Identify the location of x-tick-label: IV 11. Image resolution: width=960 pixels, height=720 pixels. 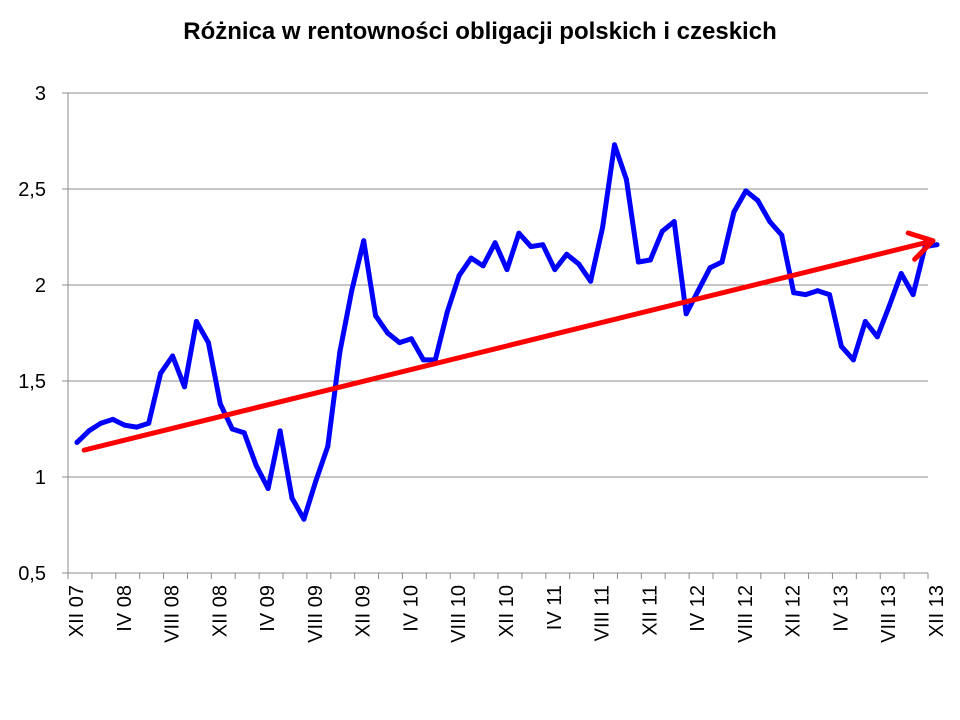
(555, 607).